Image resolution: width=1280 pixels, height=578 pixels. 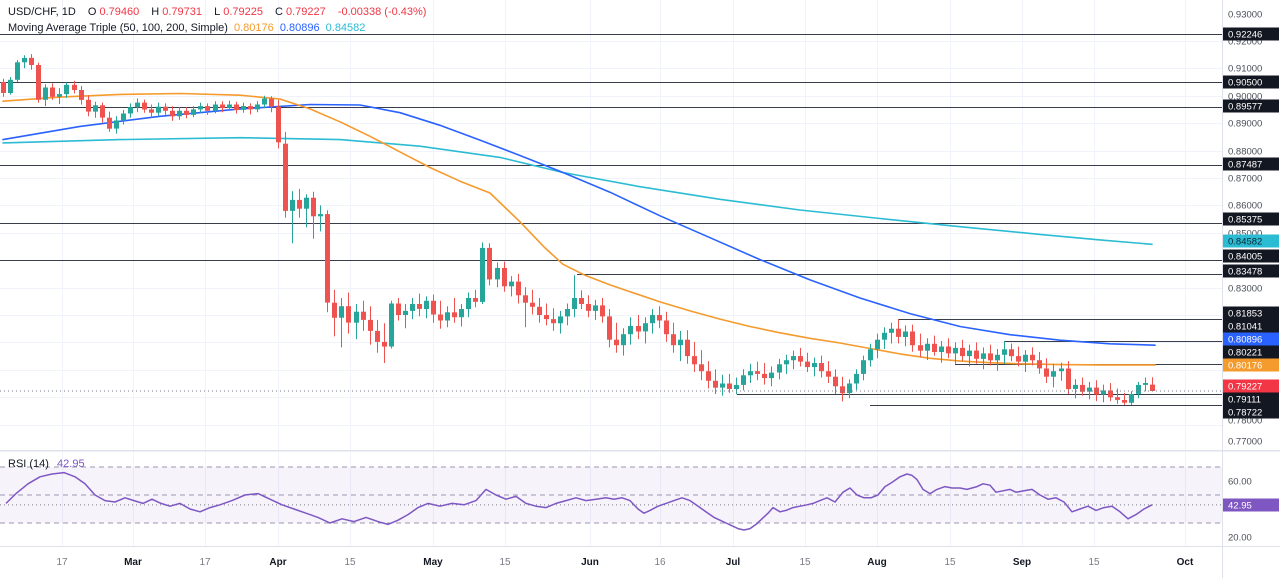 I want to click on symbol-title: USD/CHF, 1D, so click(x=42, y=12).